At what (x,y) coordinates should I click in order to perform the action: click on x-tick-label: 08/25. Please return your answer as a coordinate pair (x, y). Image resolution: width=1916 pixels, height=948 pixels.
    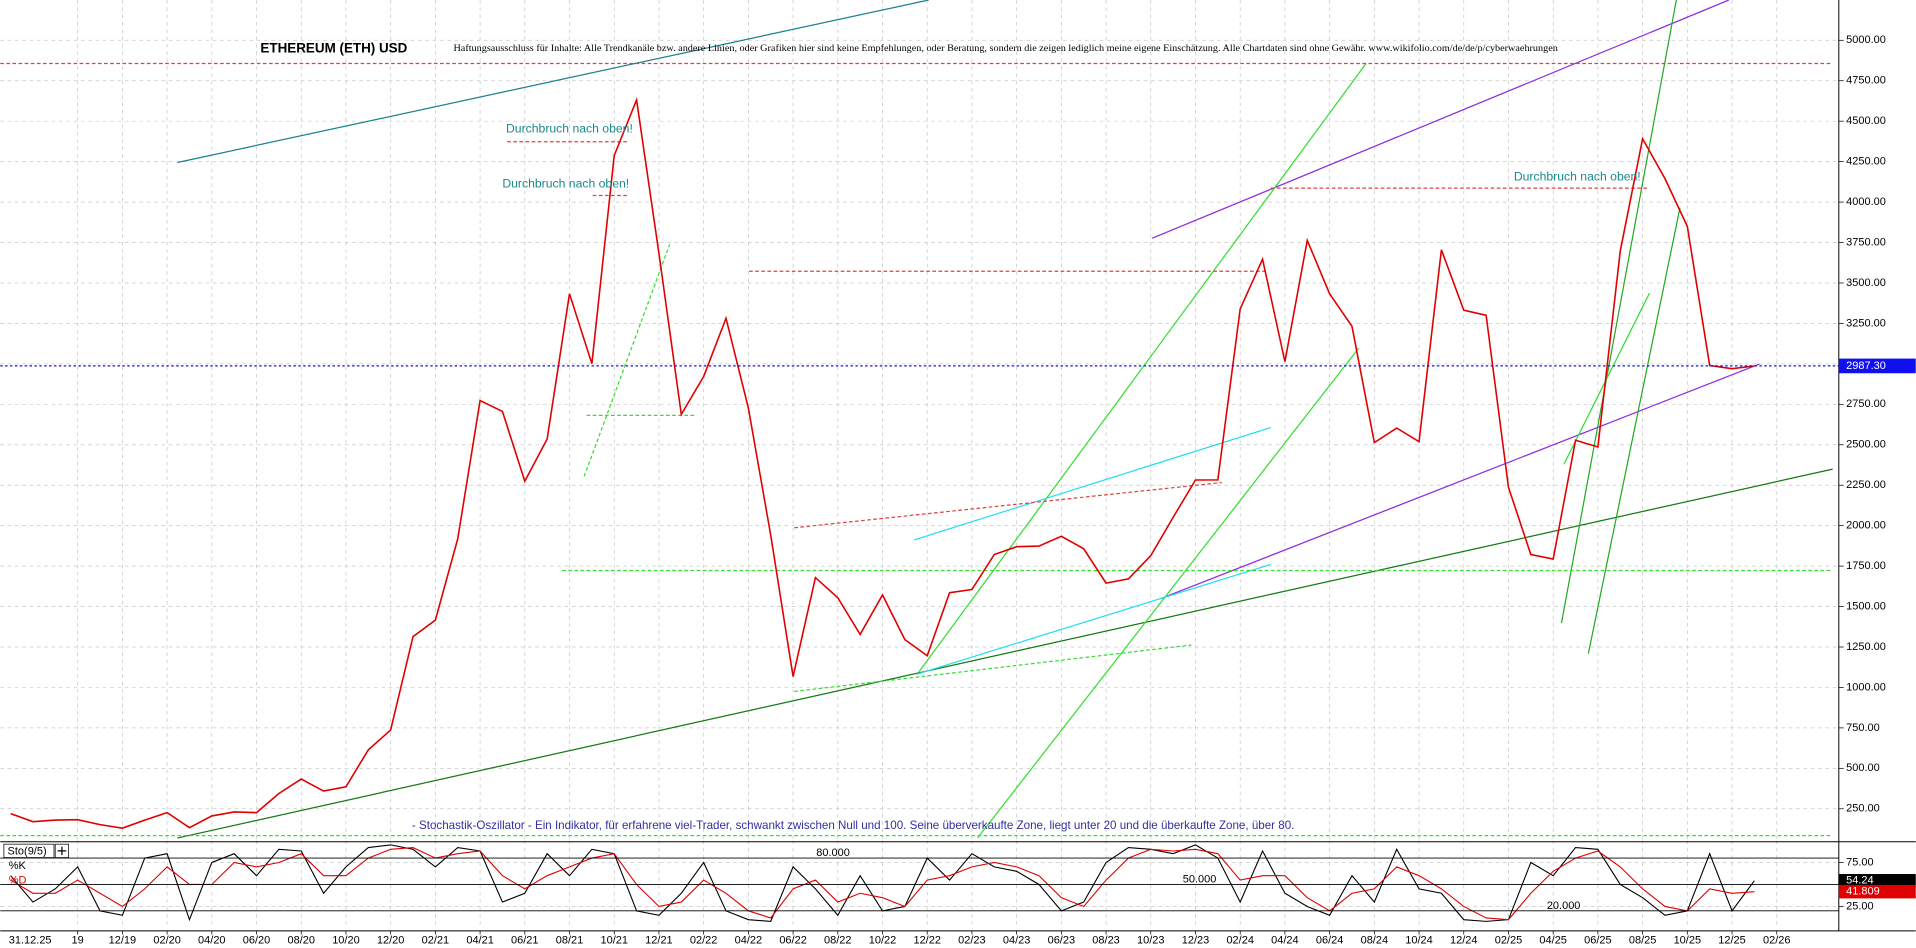
    Looking at the image, I should click on (1643, 941).